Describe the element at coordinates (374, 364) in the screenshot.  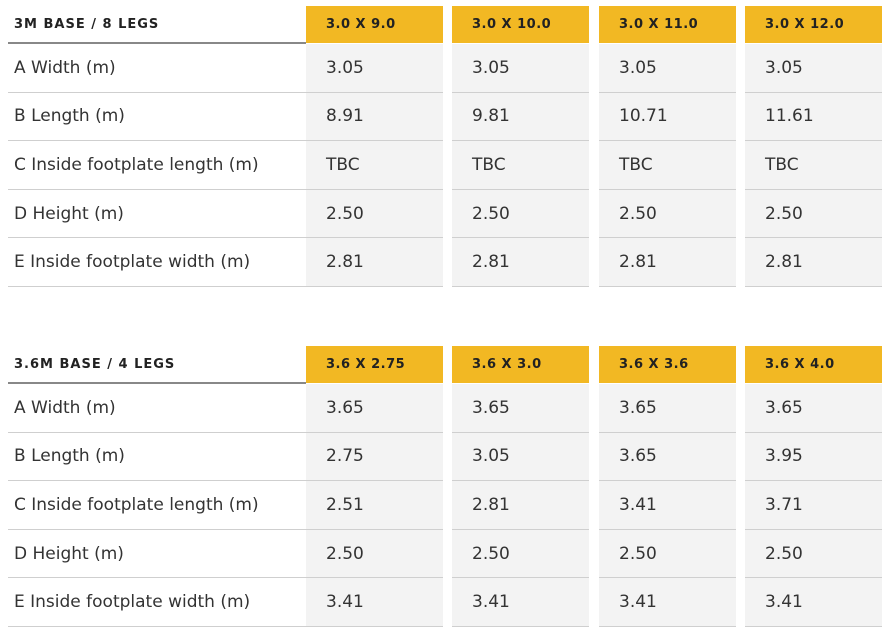
I see `column-header: 3.6 X 2.75` at that location.